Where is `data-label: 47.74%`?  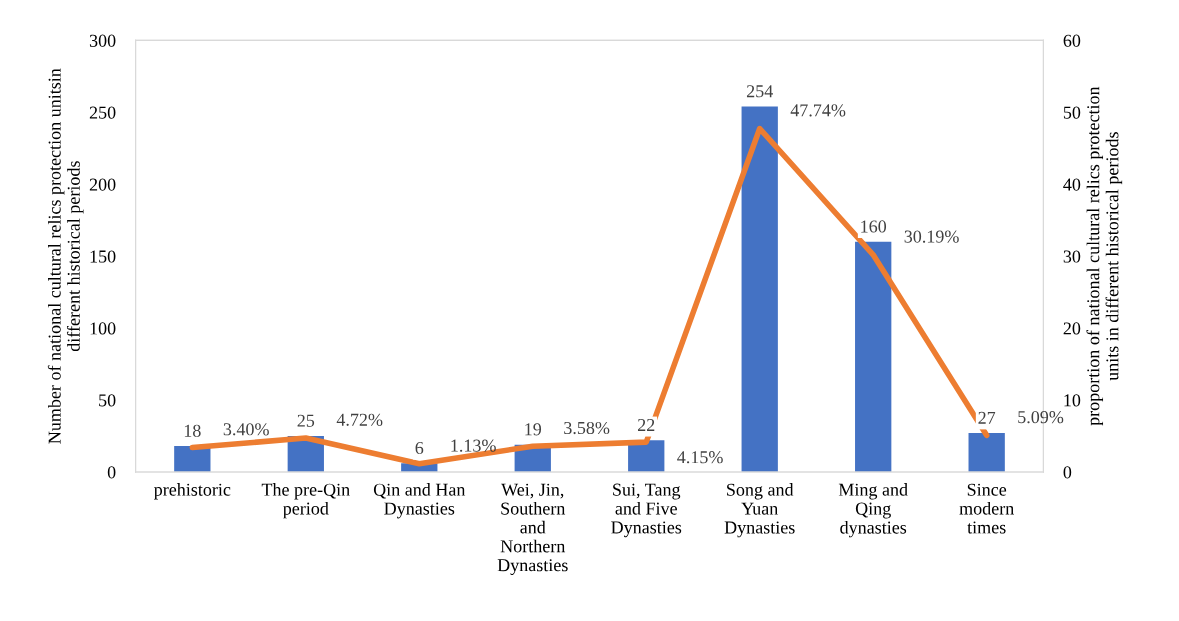 data-label: 47.74% is located at coordinates (818, 110).